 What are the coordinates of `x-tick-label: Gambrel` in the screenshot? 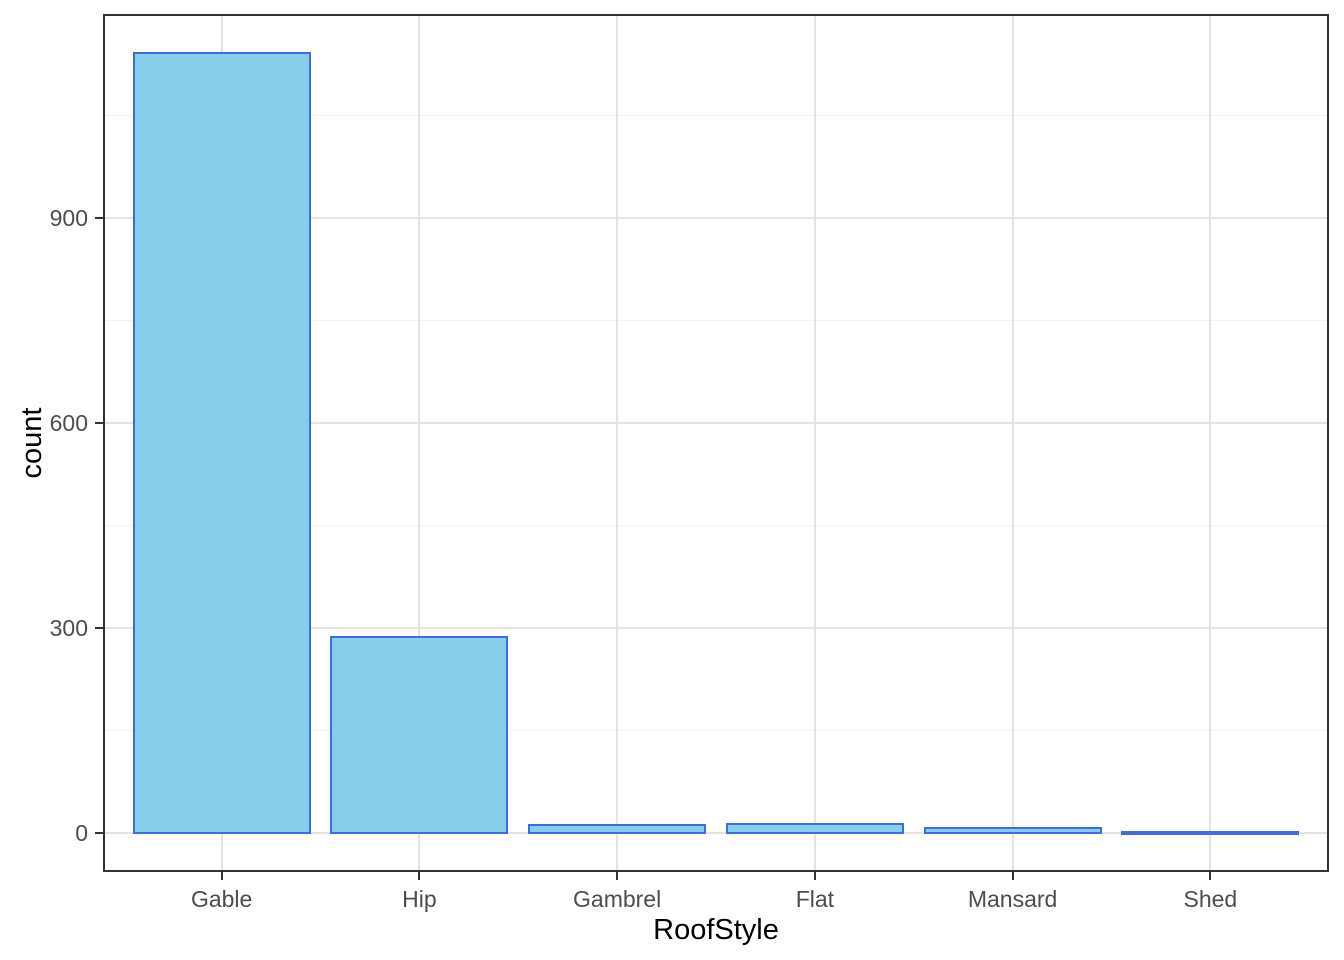 It's located at (617, 899).